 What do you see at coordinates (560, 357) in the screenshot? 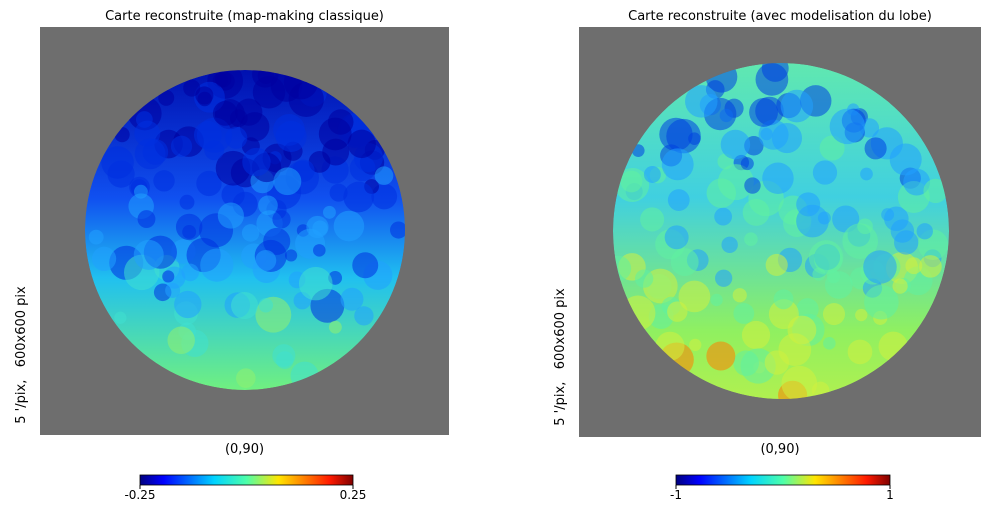
I see `y-label: 5 '/pix, 600x600 pix` at bounding box center [560, 357].